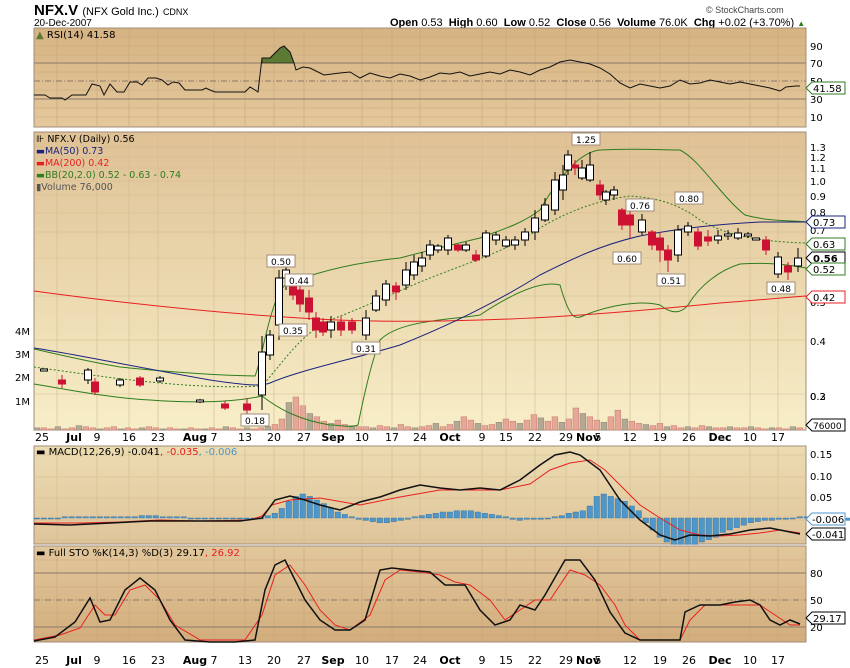 This screenshot has height=668, width=850. I want to click on svg-text: 0.7, so click(818, 231).